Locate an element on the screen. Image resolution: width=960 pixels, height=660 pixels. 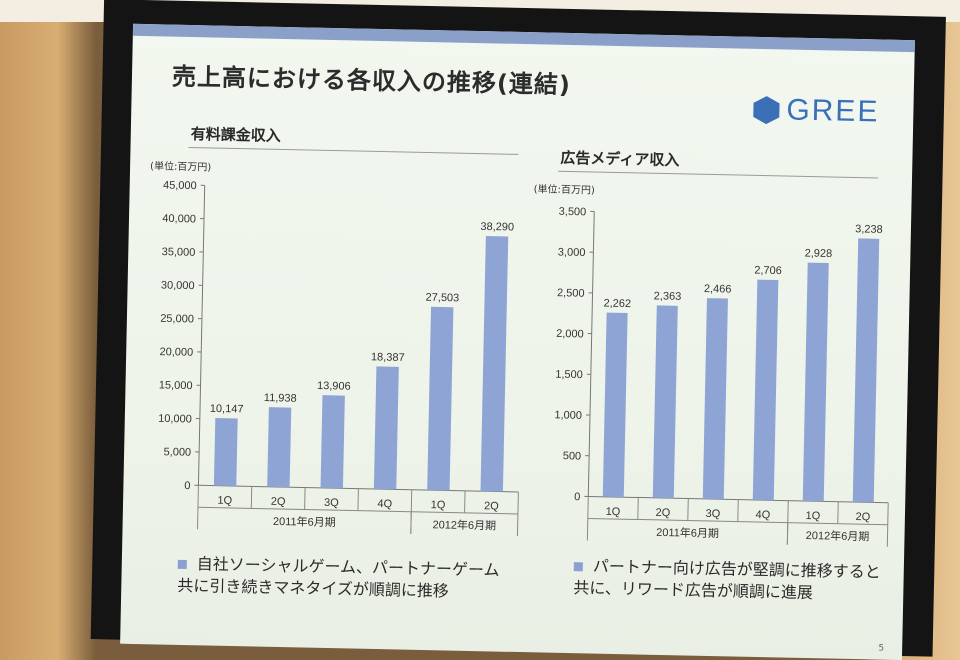
hexagon-logo-icon is located at coordinates (766, 110).